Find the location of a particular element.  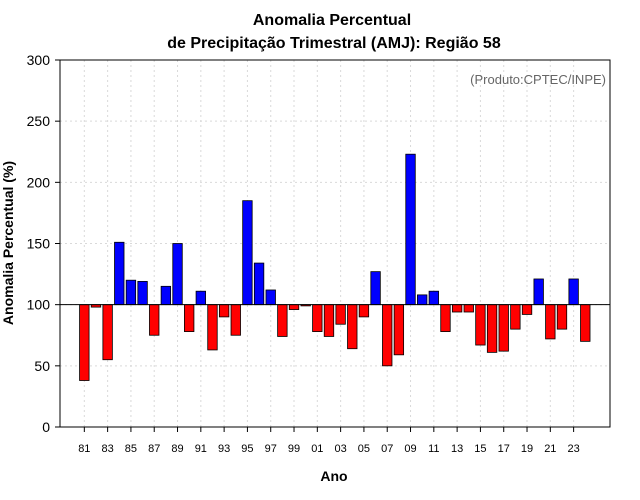

x-tick-label: 11 is located at coordinates (433, 449).